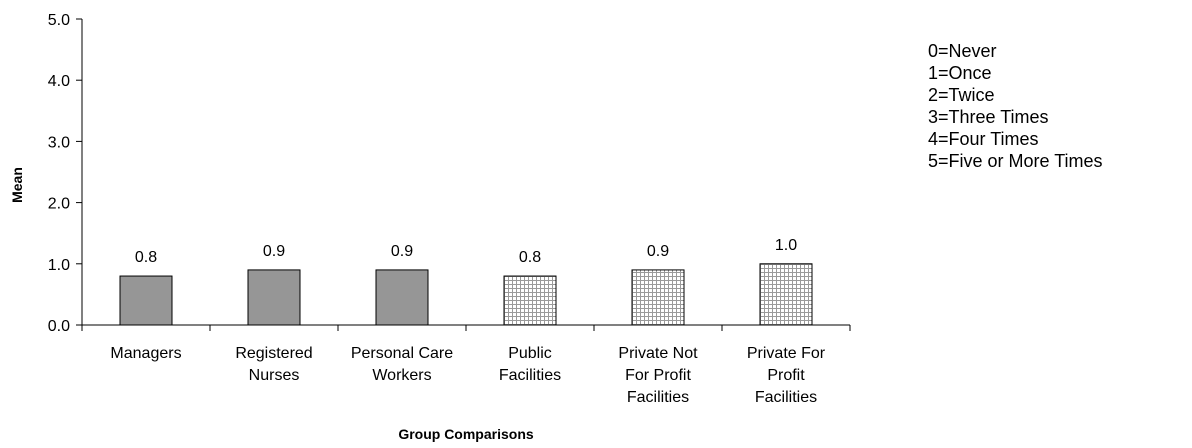  What do you see at coordinates (59, 81) in the screenshot?
I see `y-tick-label: 4.0` at bounding box center [59, 81].